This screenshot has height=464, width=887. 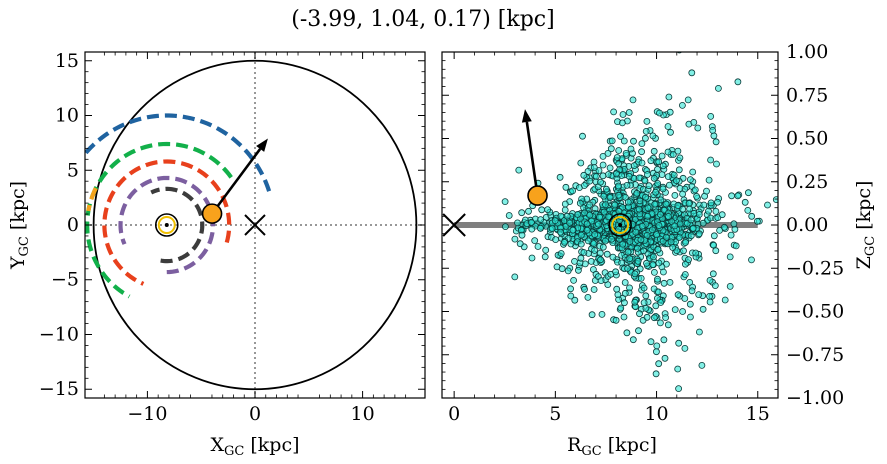 I want to click on rz-y-tick-label: 0.25, so click(x=807, y=182).